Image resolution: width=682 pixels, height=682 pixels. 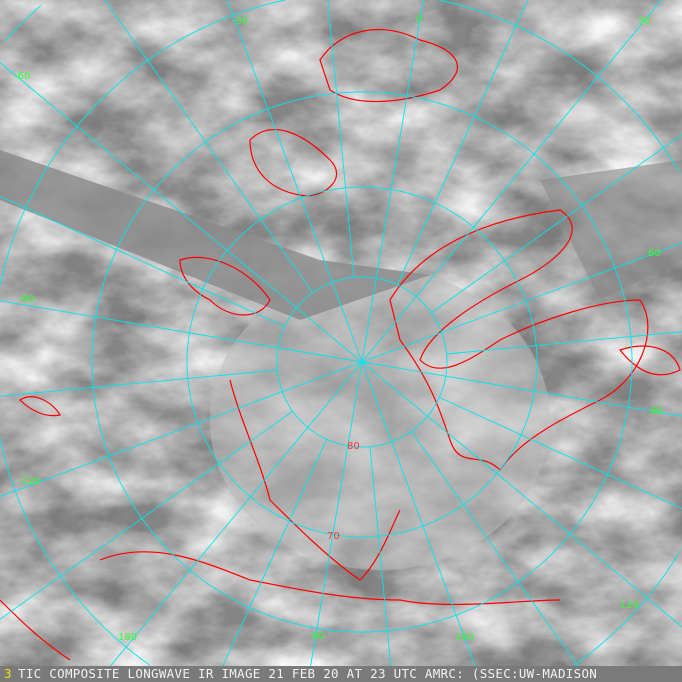 I want to click on coastline-siberia-islands, so click(x=225, y=286).